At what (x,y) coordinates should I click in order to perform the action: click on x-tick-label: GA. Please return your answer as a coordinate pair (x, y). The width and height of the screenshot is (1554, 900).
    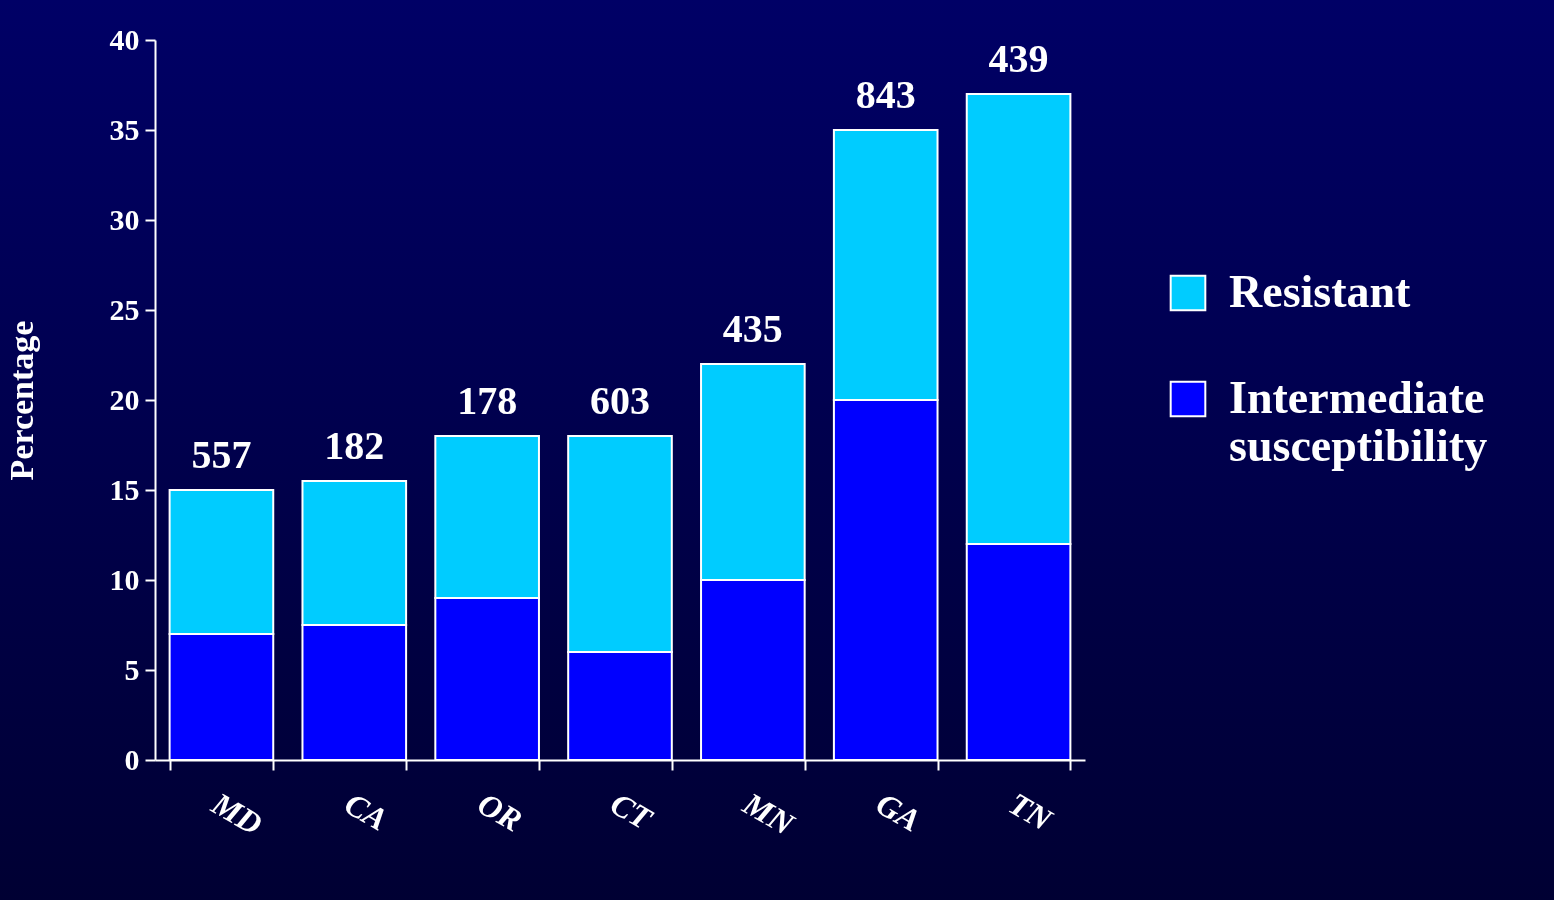
    Looking at the image, I should click on (898, 812).